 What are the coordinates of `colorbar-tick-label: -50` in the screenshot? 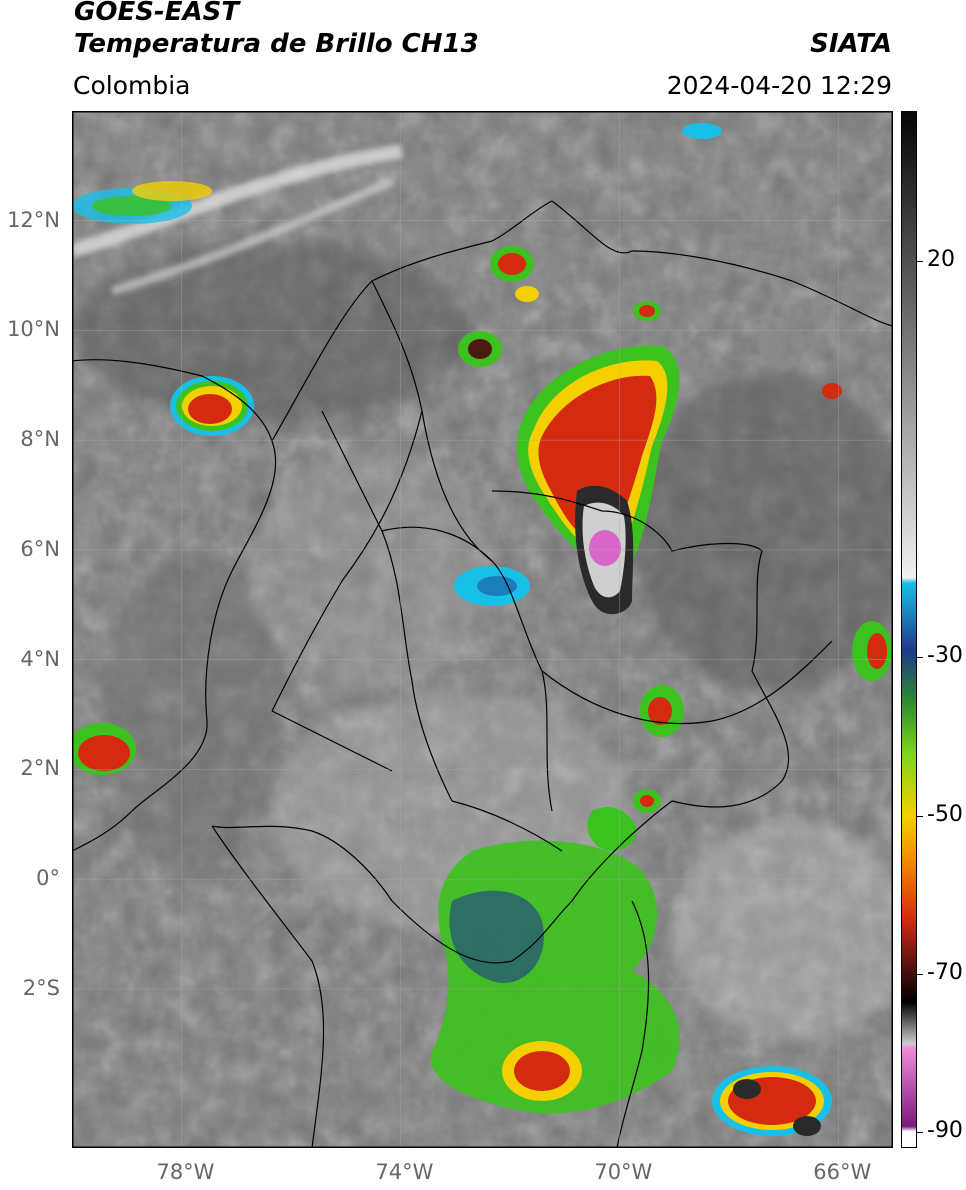 It's located at (945, 814).